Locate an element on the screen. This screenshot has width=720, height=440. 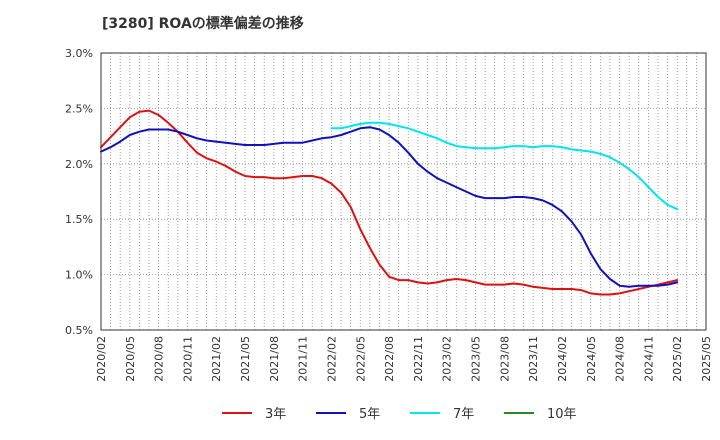
x-tick-label: 2022/02 is located at coordinates (332, 359).